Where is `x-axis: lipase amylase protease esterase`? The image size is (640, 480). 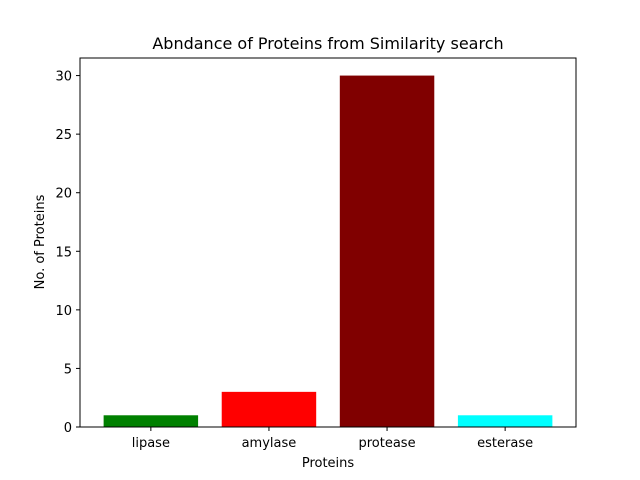
x-axis: lipase amylase protease esterase is located at coordinates (332, 439).